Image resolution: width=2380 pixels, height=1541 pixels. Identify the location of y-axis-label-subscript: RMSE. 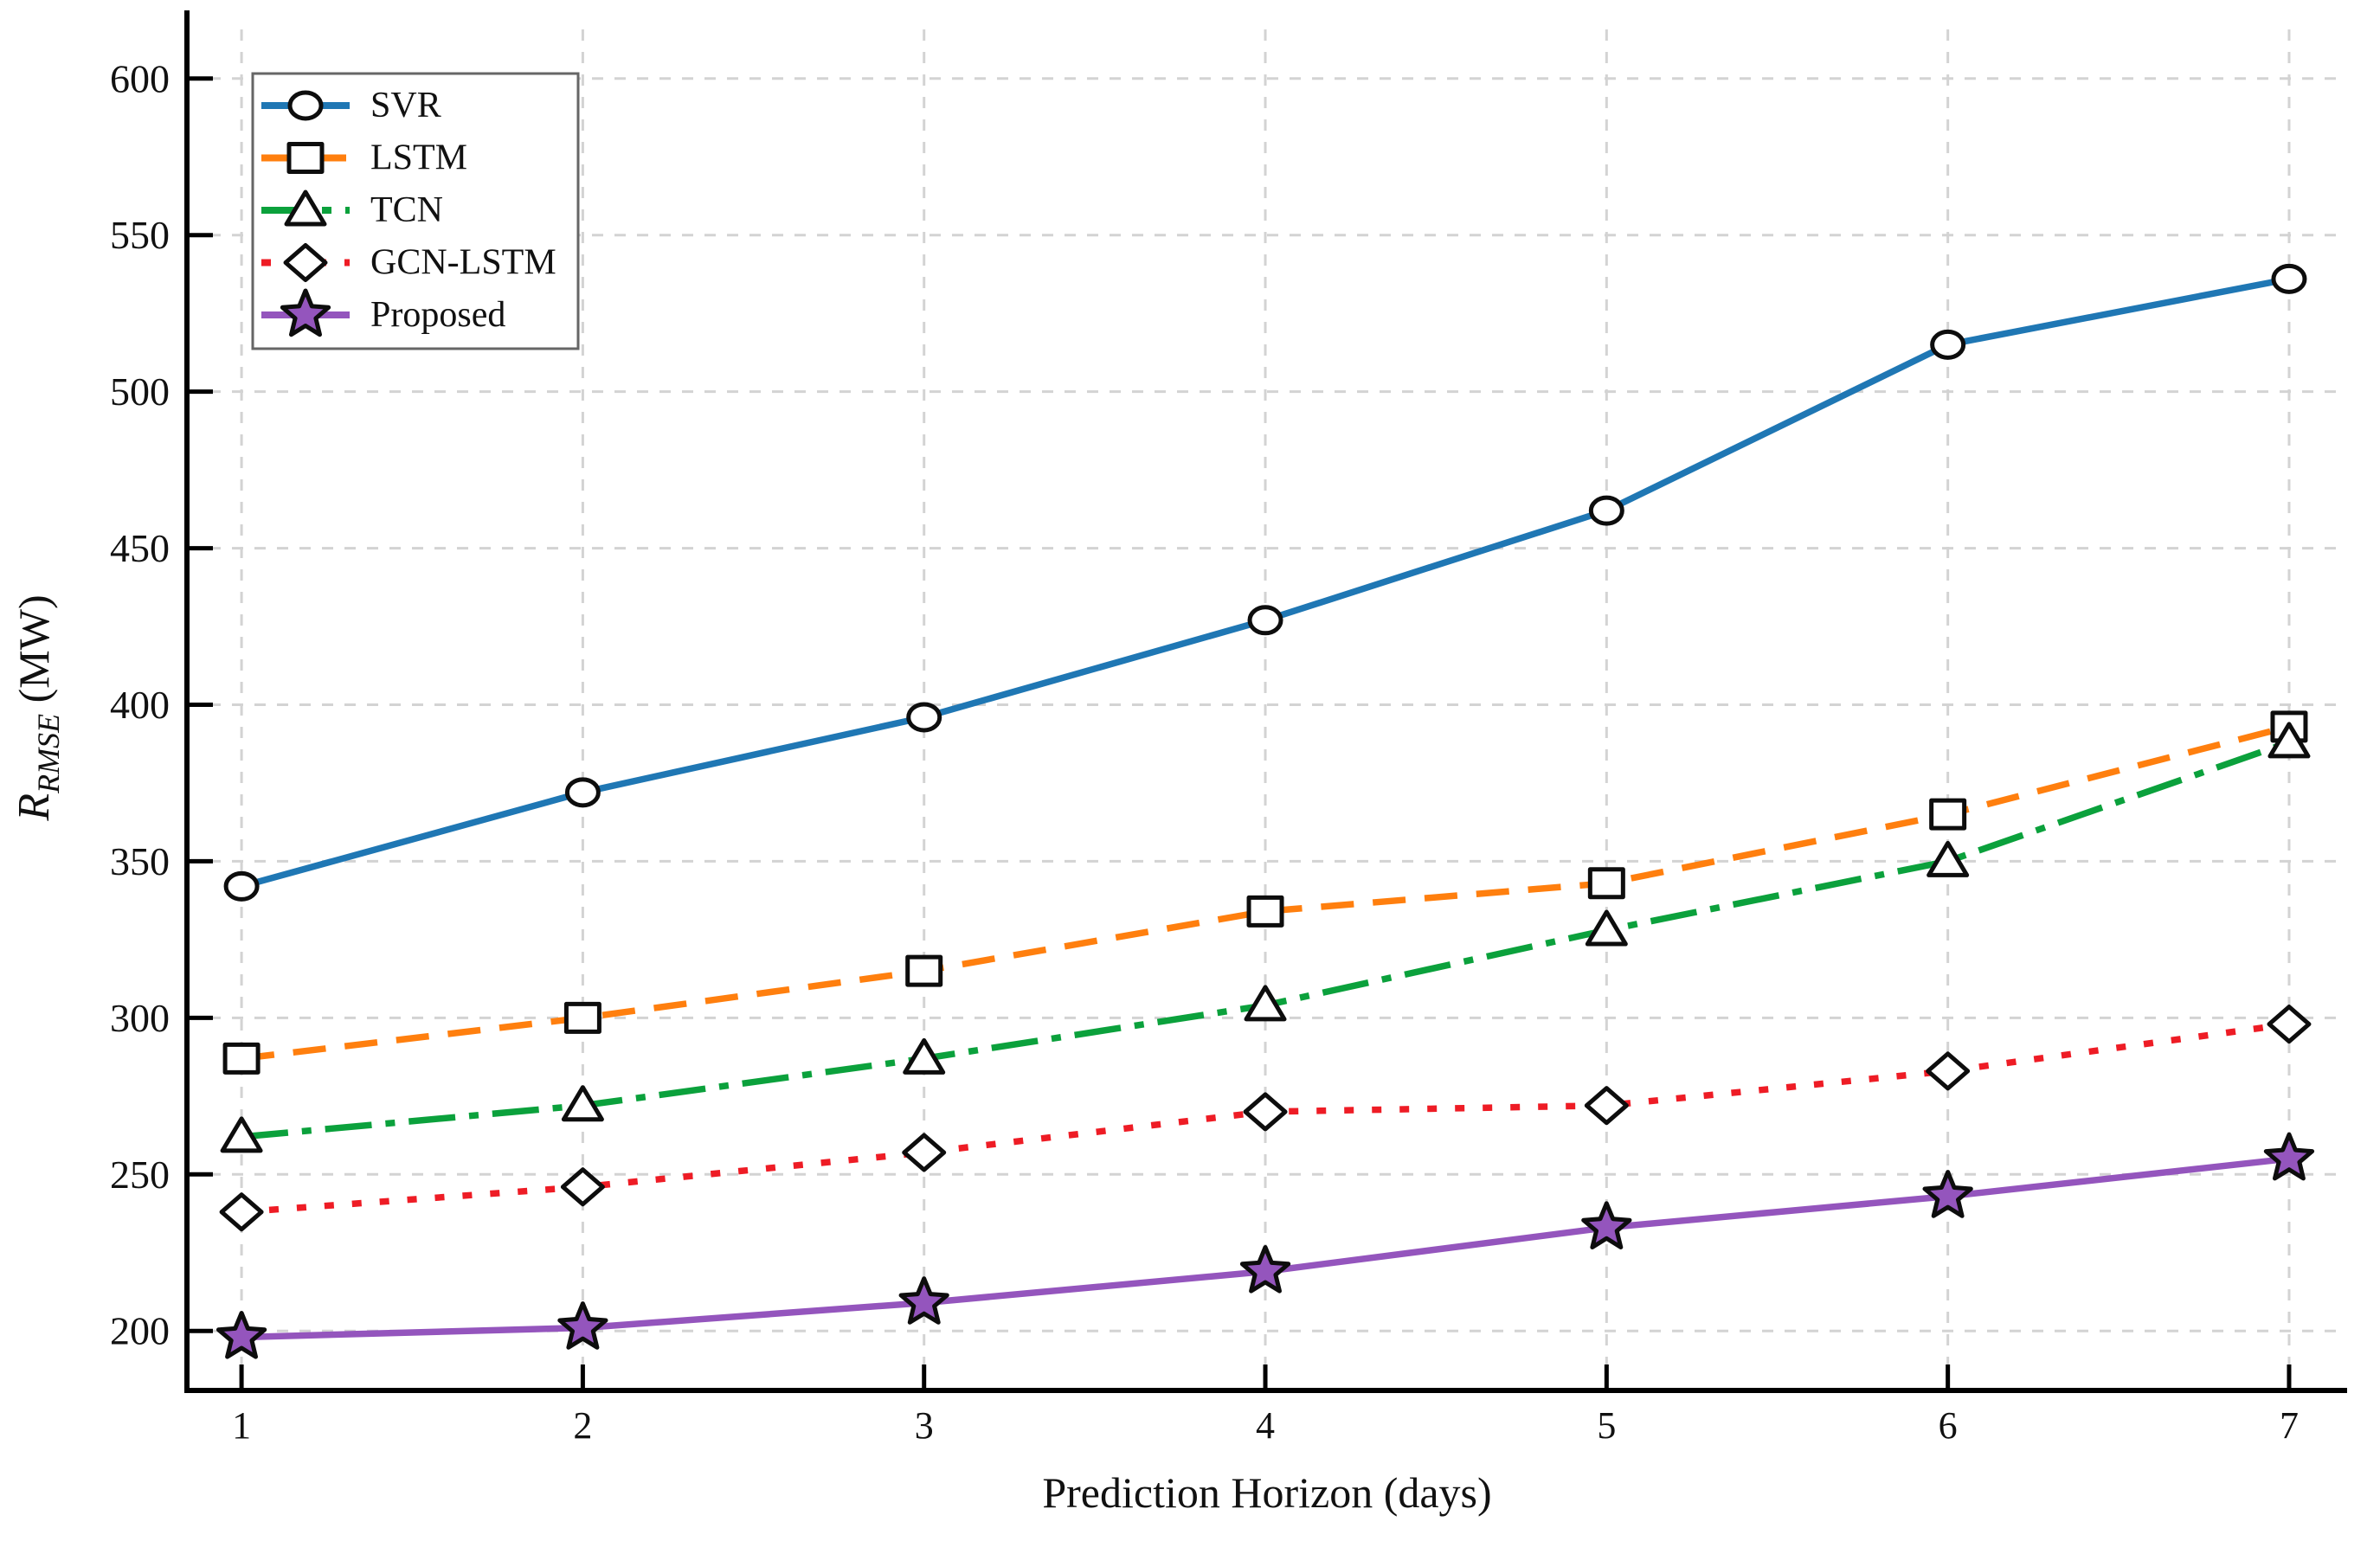
(48, 754).